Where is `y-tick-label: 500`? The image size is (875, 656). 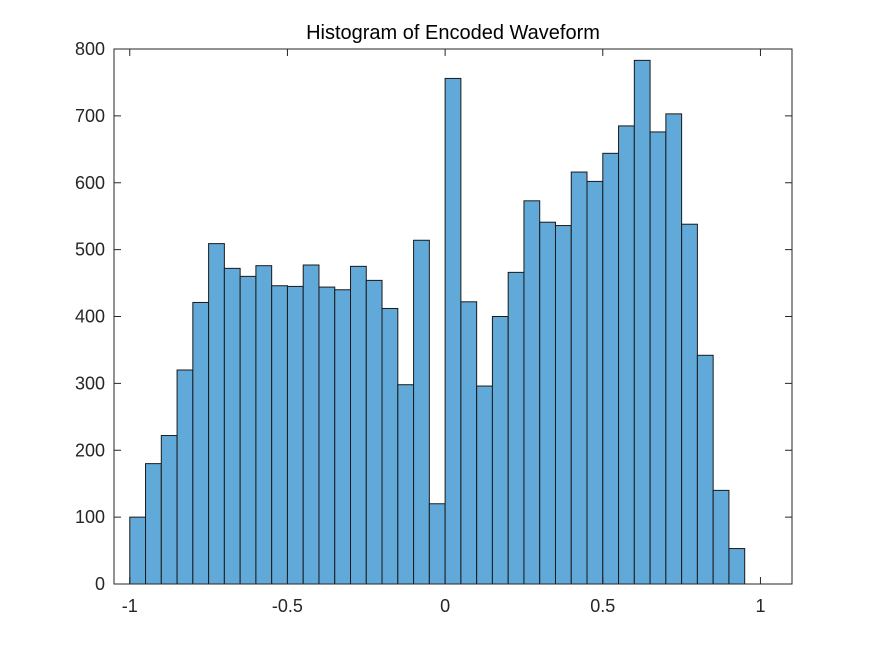 y-tick-label: 500 is located at coordinates (90, 250).